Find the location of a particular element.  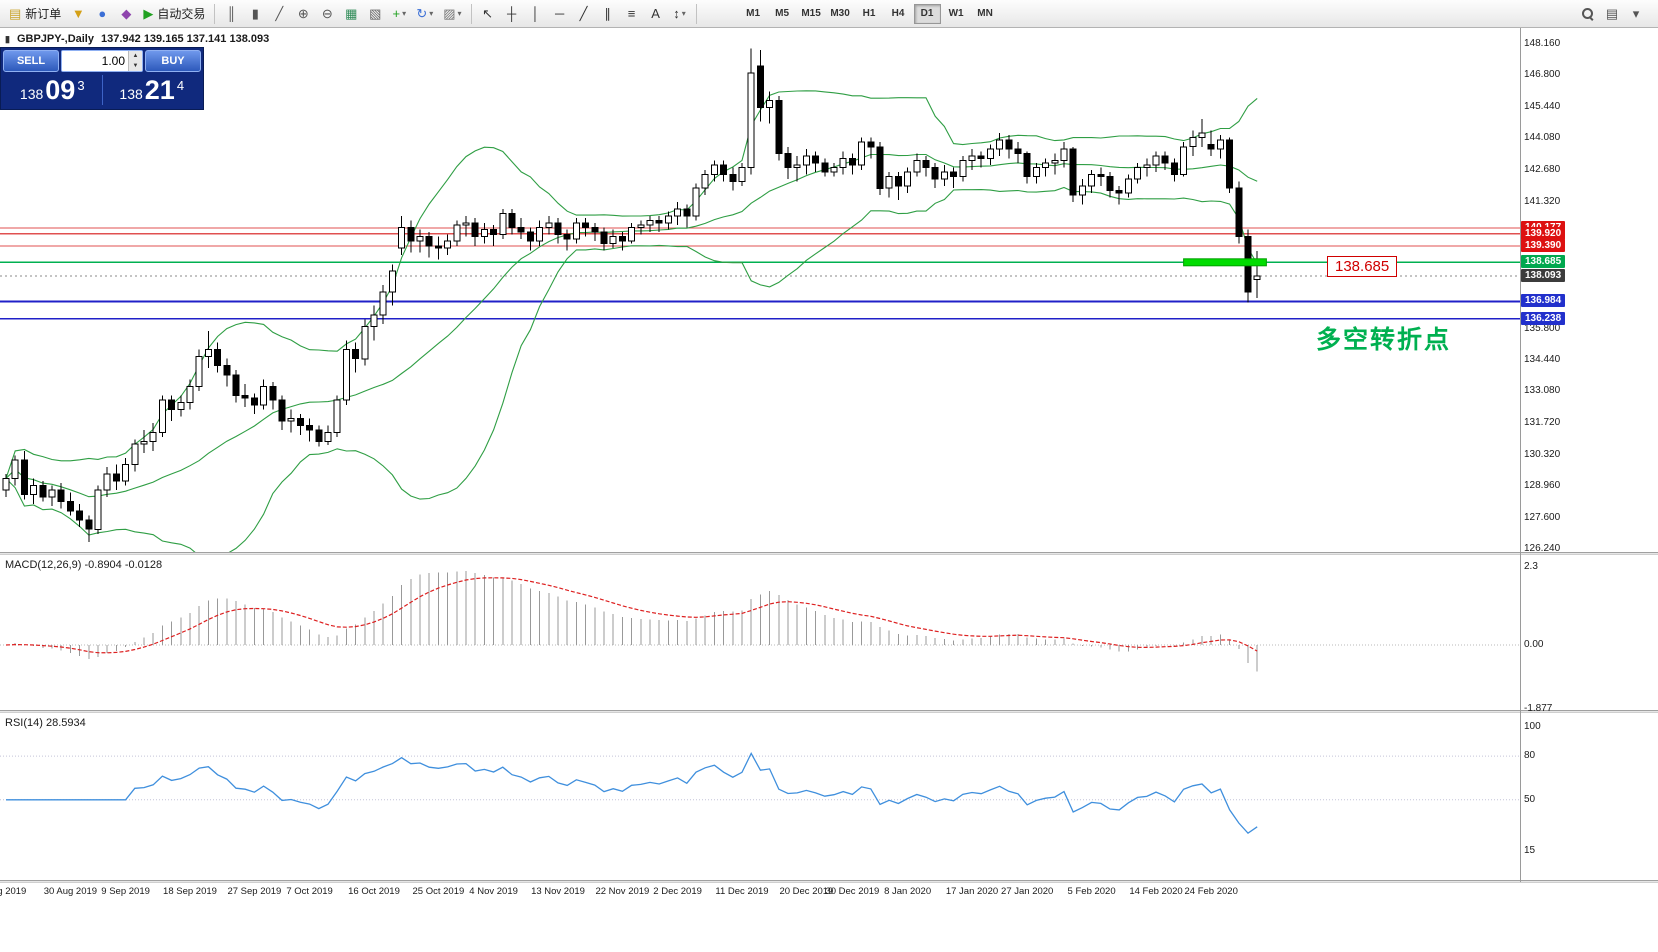

zoom-out-icon: ⊖ is located at coordinates (327, 13).